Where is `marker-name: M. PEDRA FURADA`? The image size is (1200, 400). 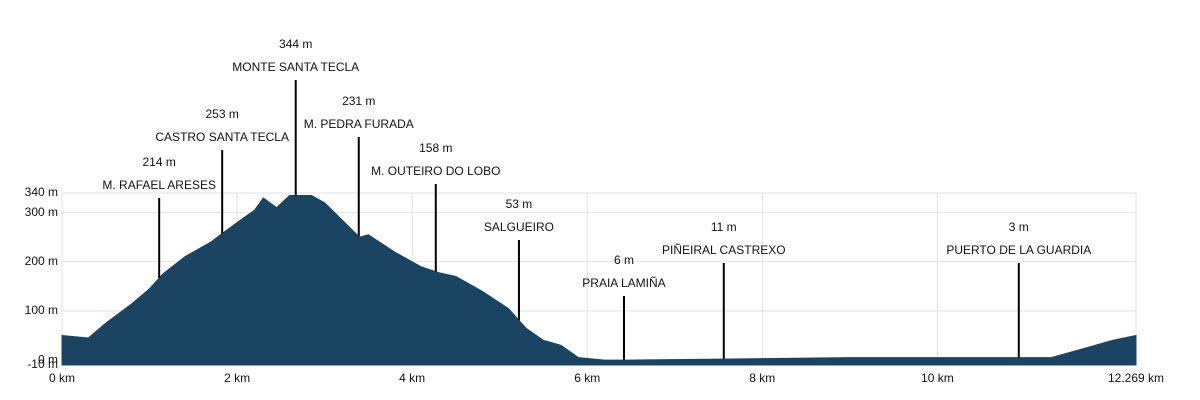
marker-name: M. PEDRA FURADA is located at coordinates (359, 124).